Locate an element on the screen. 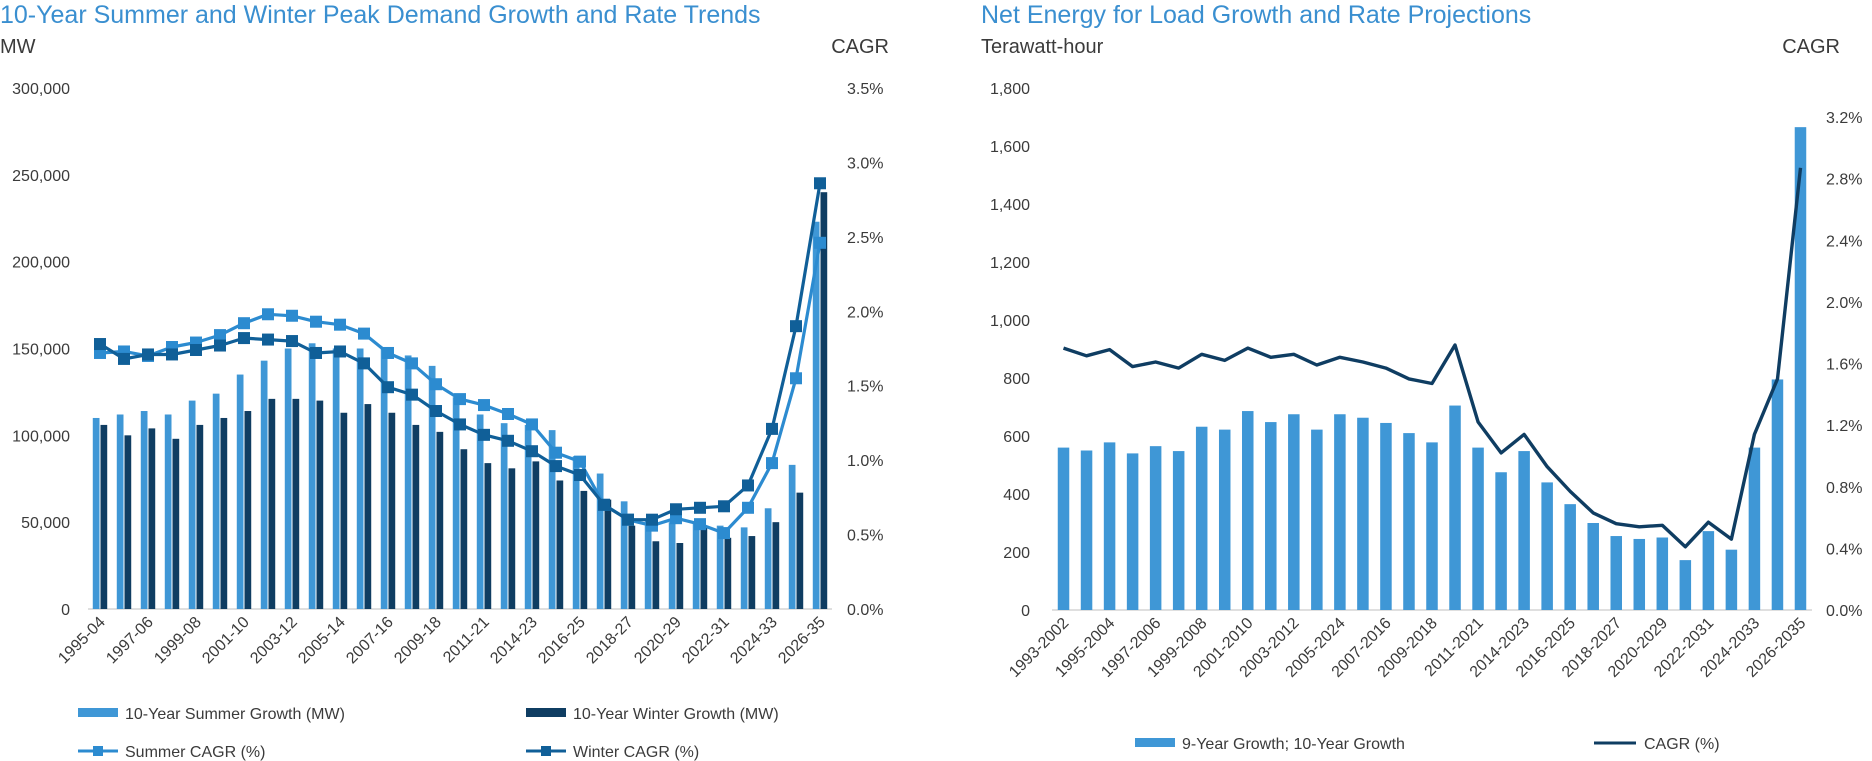 The height and width of the screenshot is (761, 1872). left-y-tick-label: 100,000 is located at coordinates (41, 436).